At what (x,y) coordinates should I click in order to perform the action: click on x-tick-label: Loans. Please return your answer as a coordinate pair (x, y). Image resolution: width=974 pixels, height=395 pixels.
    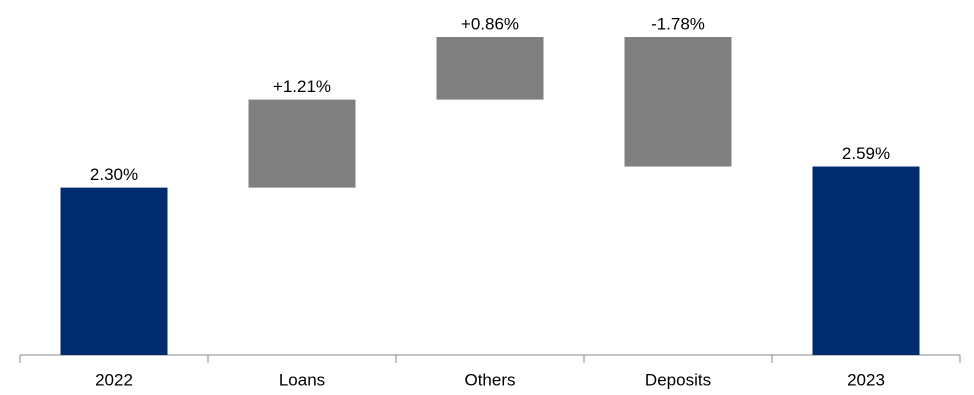
    Looking at the image, I should click on (302, 379).